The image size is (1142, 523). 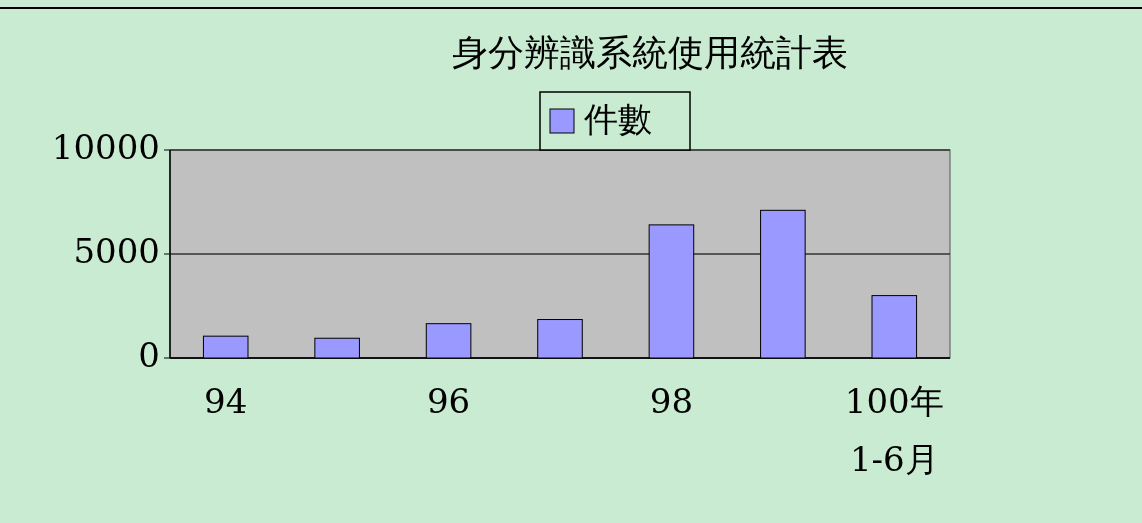 I want to click on chart-title: 身分辨識系統使用統計表, so click(x=650, y=52).